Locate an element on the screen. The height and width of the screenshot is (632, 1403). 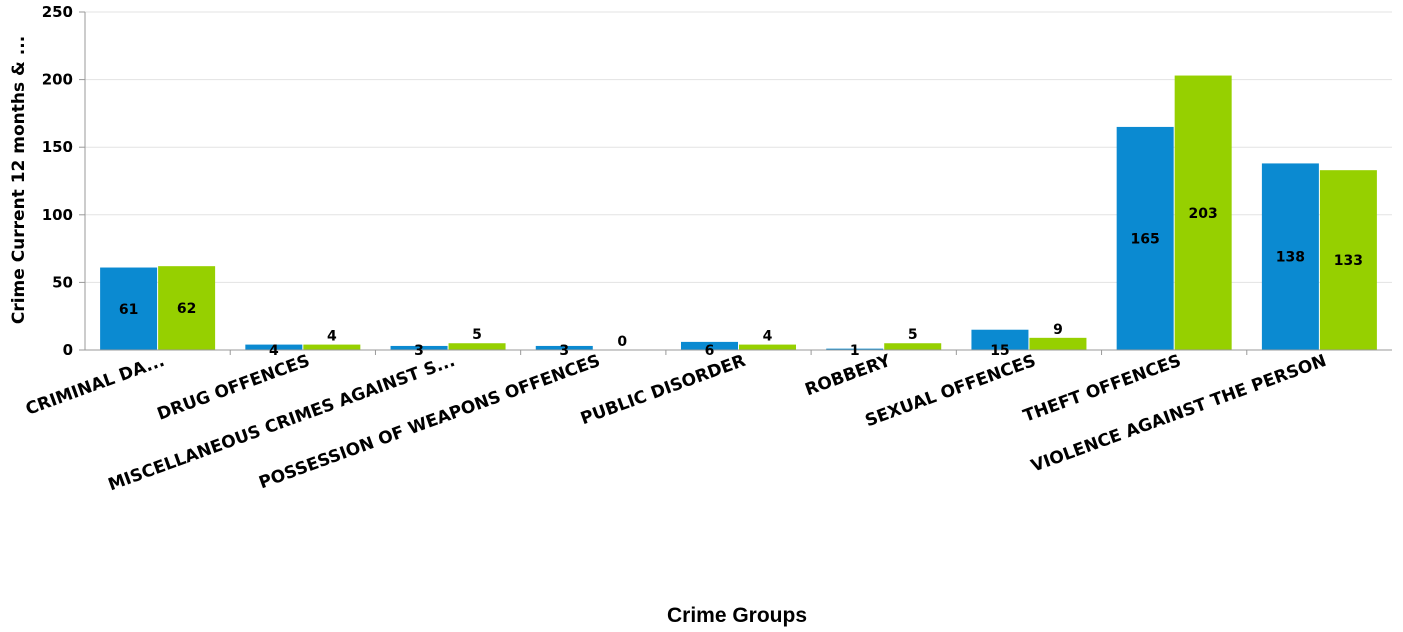
data-label: 61 is located at coordinates (128, 310).